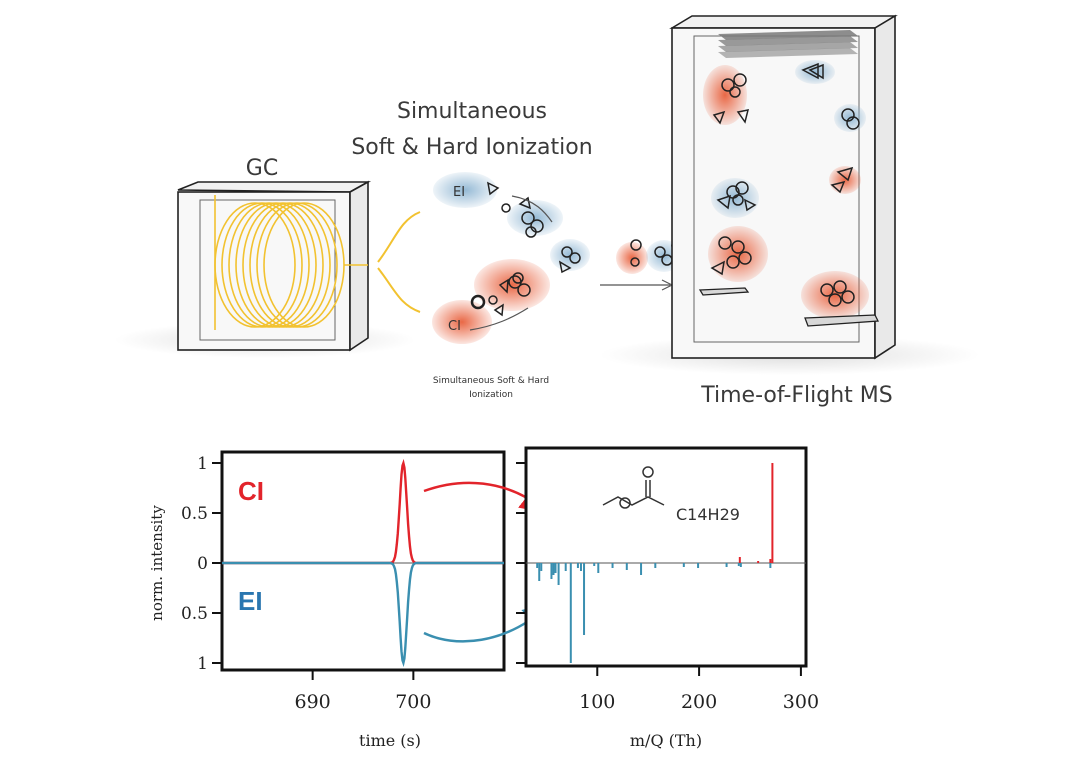 This screenshot has width=1080, height=759. I want to click on gc-oven, so click(268, 269).